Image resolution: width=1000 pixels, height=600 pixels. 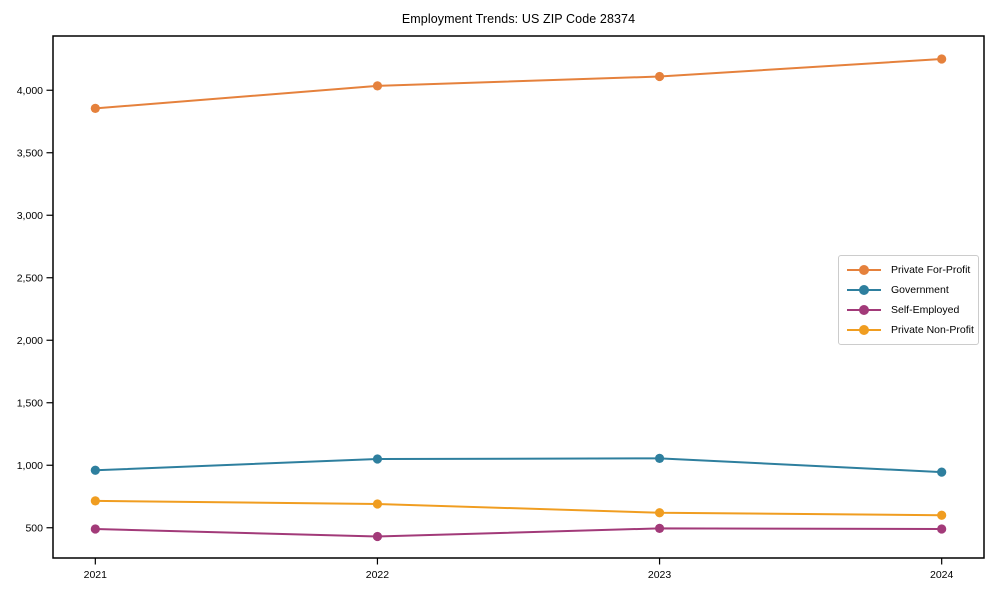 I want to click on legend-marker-government, so click(x=864, y=290).